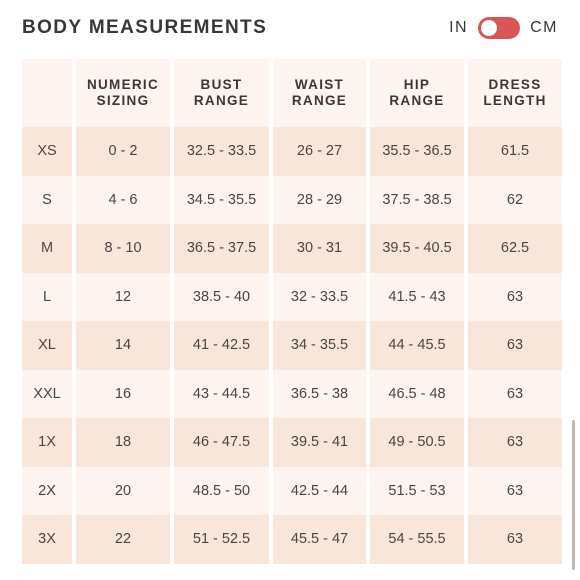 The width and height of the screenshot is (580, 580). What do you see at coordinates (417, 442) in the screenshot?
I see `table-cell: 49 - 50.5` at bounding box center [417, 442].